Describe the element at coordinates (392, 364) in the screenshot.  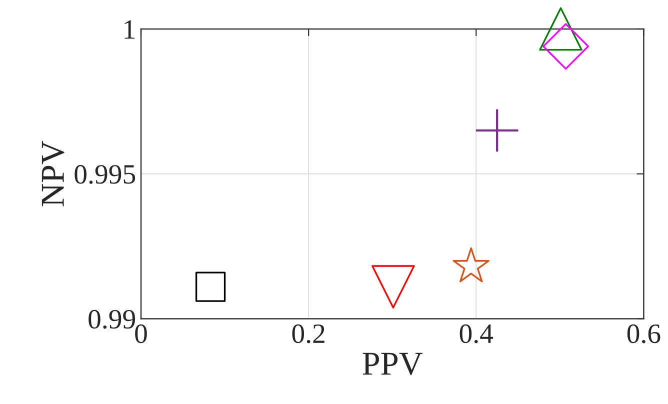
I see `x-axis-title: PPV` at that location.